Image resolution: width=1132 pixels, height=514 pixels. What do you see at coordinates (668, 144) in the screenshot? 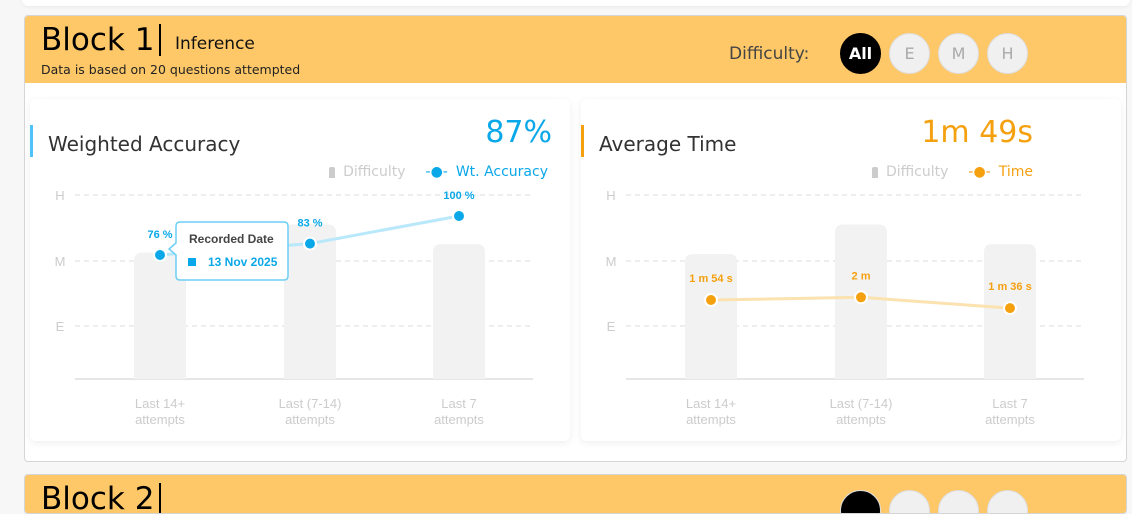
I see `panel-title: Average Time` at bounding box center [668, 144].